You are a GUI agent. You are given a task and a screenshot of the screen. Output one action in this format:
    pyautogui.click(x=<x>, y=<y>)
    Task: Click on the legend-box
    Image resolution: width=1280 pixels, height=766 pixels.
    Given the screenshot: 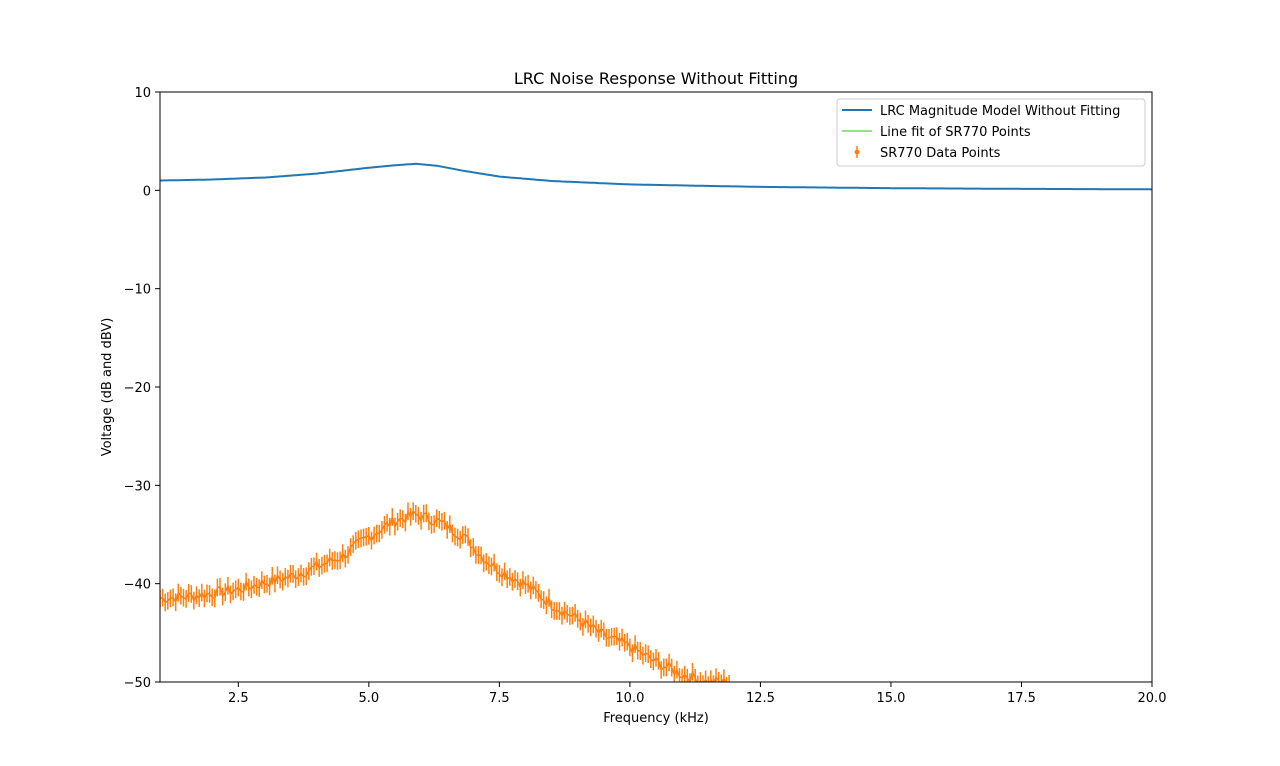 What is the action you would take?
    pyautogui.click(x=991, y=132)
    